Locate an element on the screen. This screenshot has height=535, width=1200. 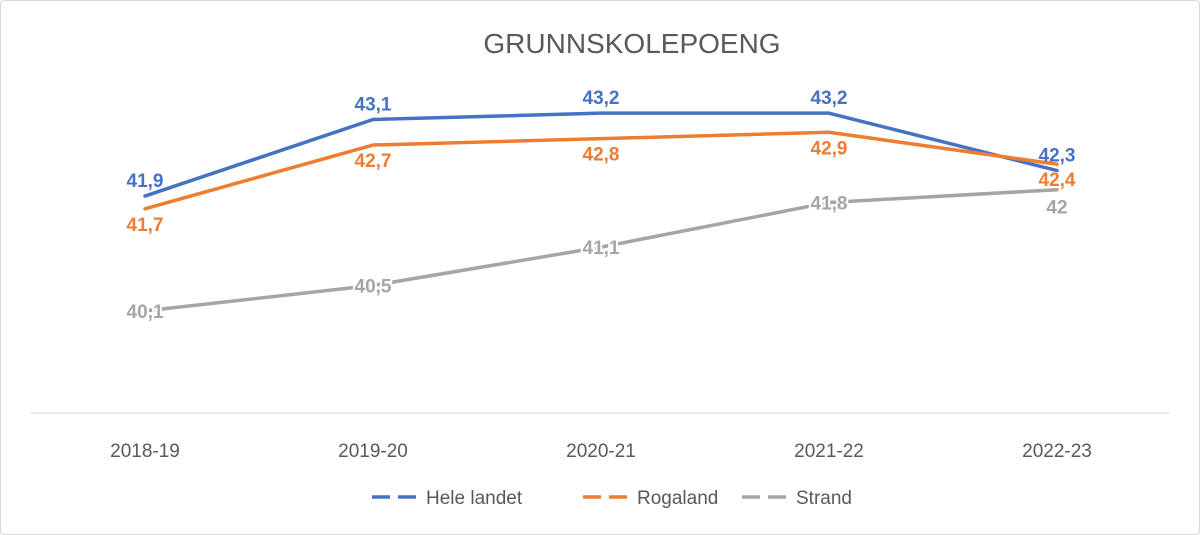
data-label: 40,5 is located at coordinates (373, 286).